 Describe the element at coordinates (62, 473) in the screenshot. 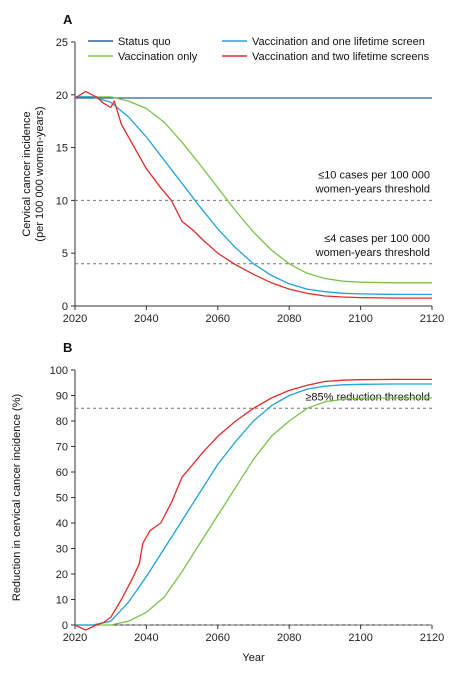

I see `y-tick-label: 60` at that location.